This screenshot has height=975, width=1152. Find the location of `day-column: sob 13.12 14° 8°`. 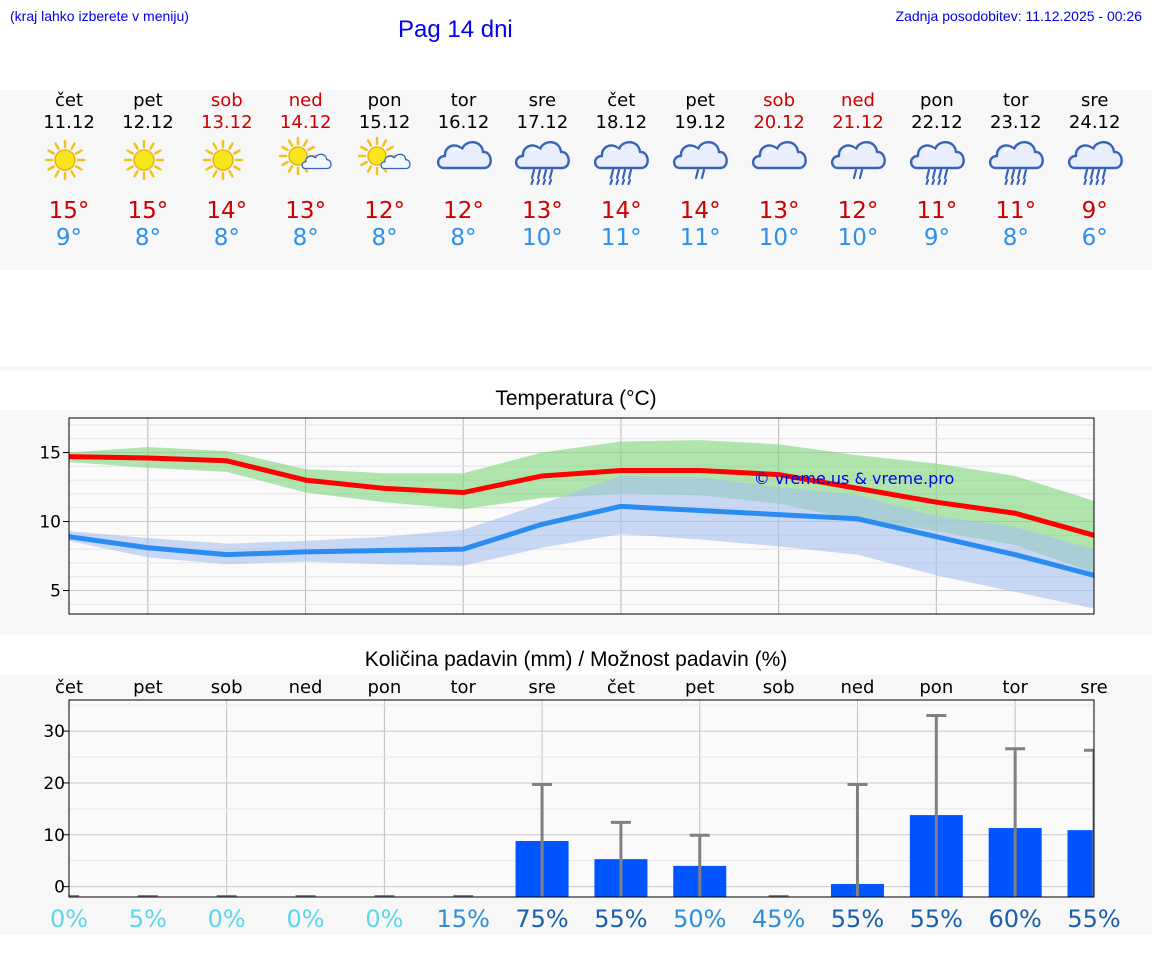

day-column: sob 13.12 14° 8° is located at coordinates (227, 171).